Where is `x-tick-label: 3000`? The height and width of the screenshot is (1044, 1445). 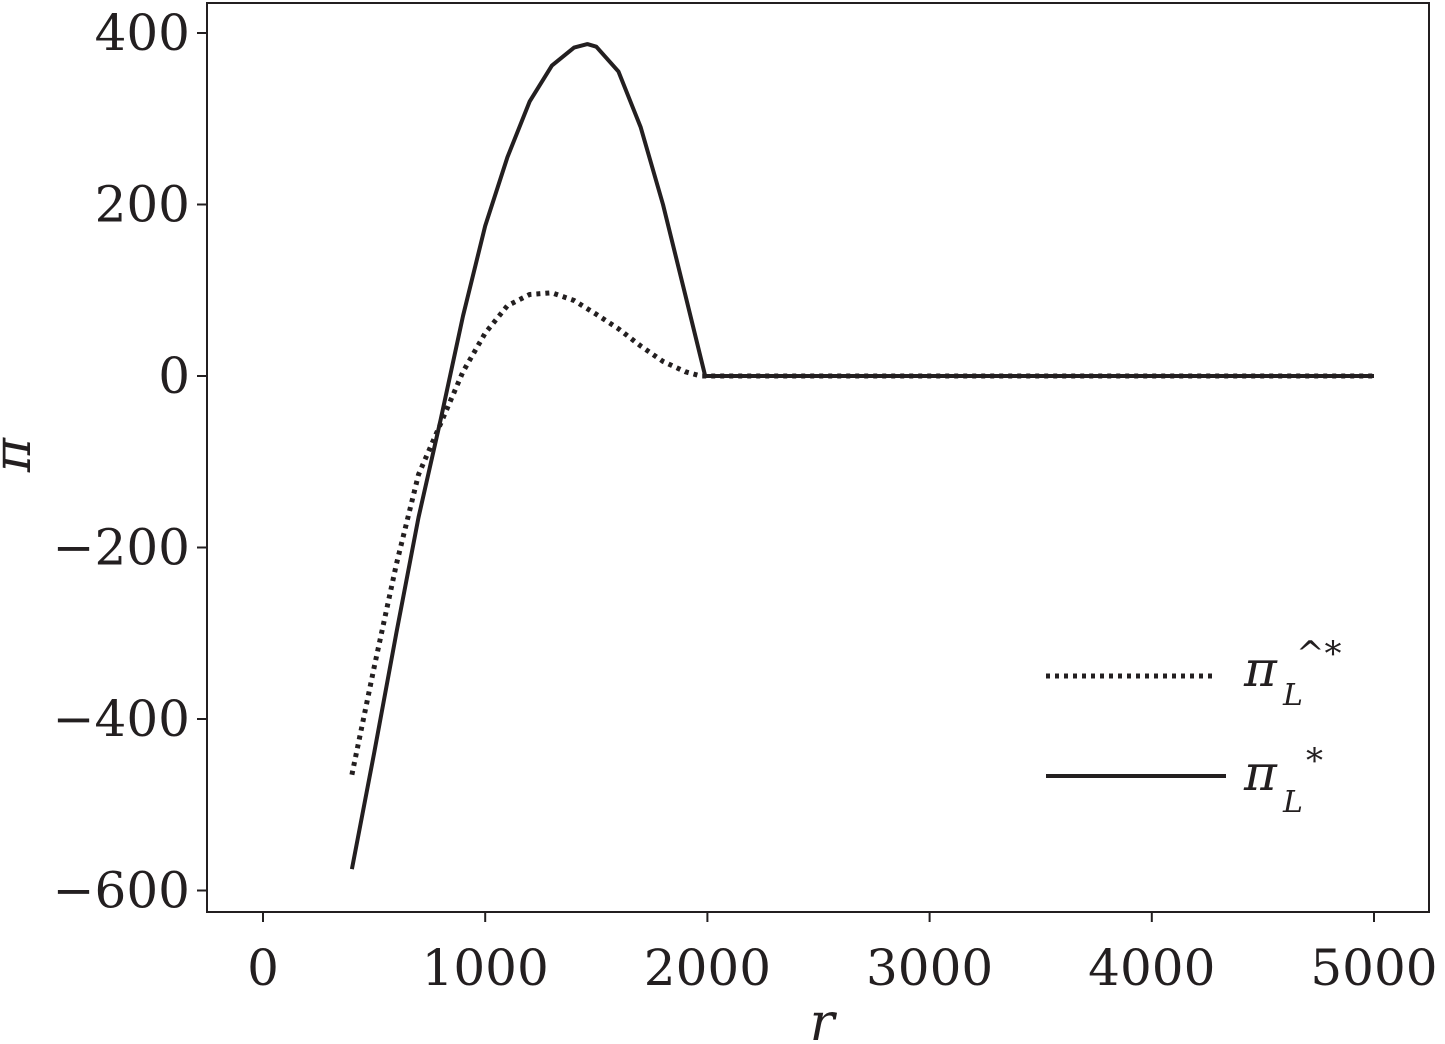 x-tick-label: 3000 is located at coordinates (929, 968).